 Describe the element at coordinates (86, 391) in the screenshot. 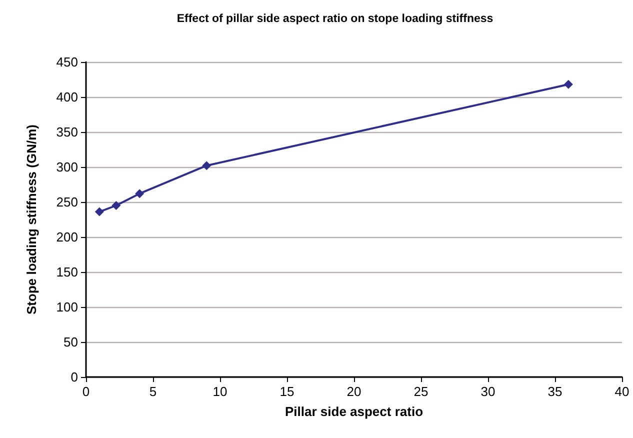

I see `x-tick-label: 0` at that location.